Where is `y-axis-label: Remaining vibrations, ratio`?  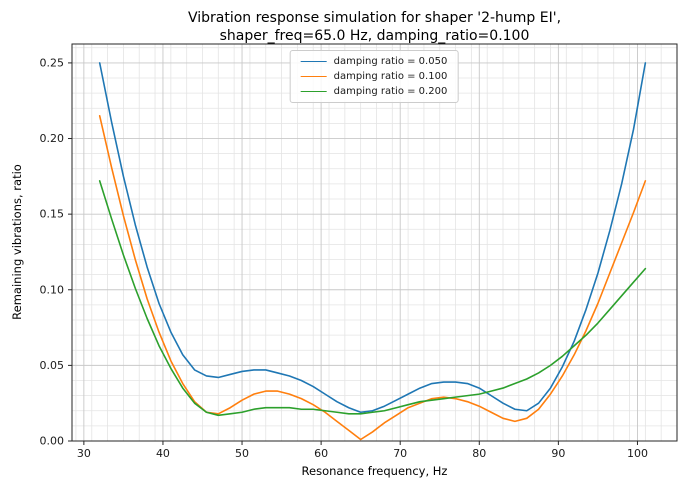 y-axis-label: Remaining vibrations, ratio is located at coordinates (17, 242).